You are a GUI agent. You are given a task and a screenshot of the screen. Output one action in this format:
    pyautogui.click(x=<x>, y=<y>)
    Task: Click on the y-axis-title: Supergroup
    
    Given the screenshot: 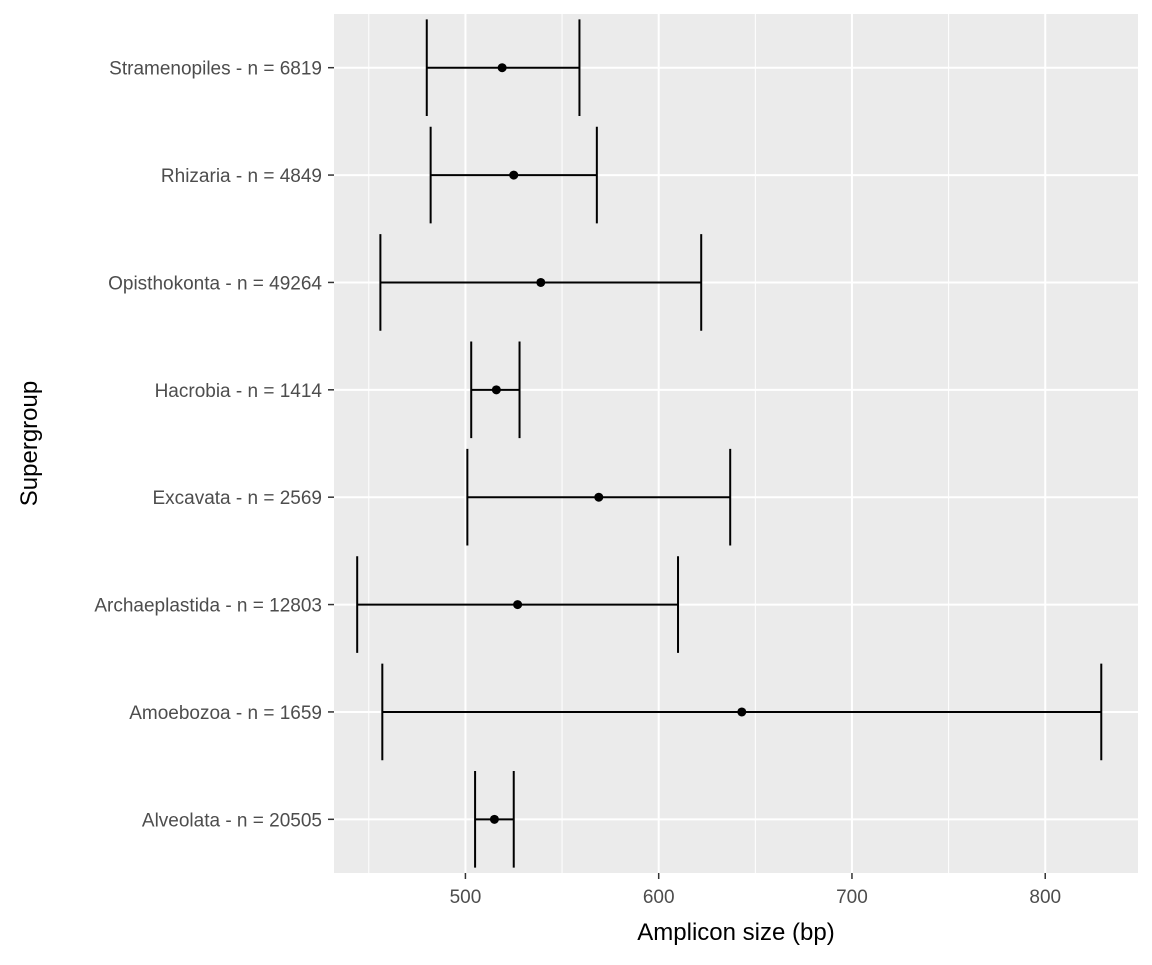 What is the action you would take?
    pyautogui.click(x=29, y=443)
    